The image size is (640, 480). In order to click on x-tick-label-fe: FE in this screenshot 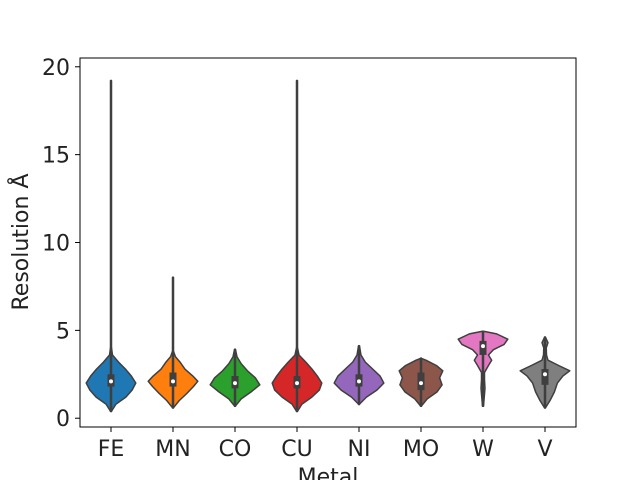, I will do `click(111, 449)`.